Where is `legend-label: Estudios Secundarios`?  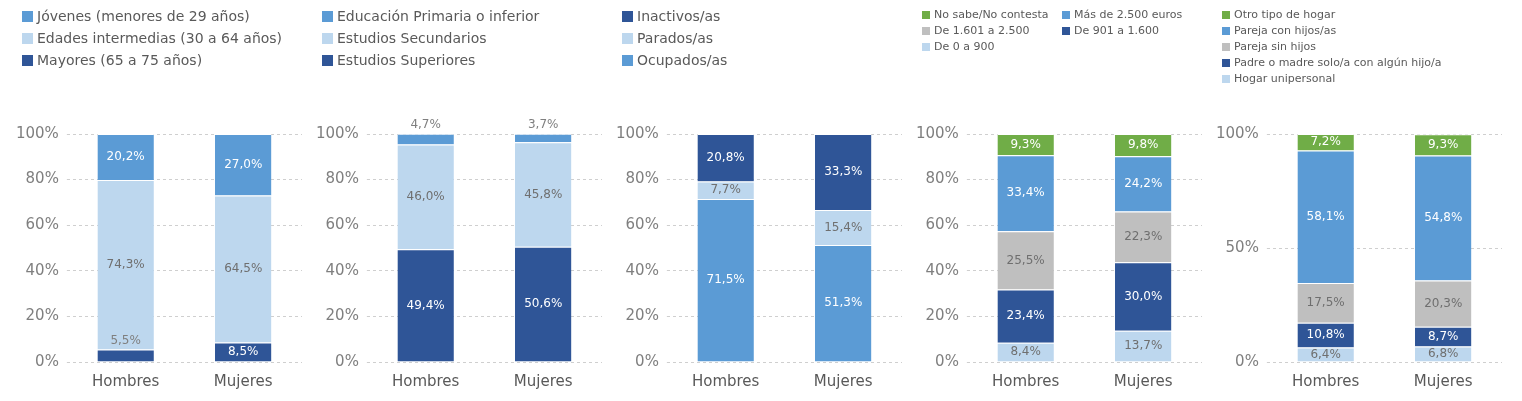
legend-label: Estudios Secundarios is located at coordinates (412, 38).